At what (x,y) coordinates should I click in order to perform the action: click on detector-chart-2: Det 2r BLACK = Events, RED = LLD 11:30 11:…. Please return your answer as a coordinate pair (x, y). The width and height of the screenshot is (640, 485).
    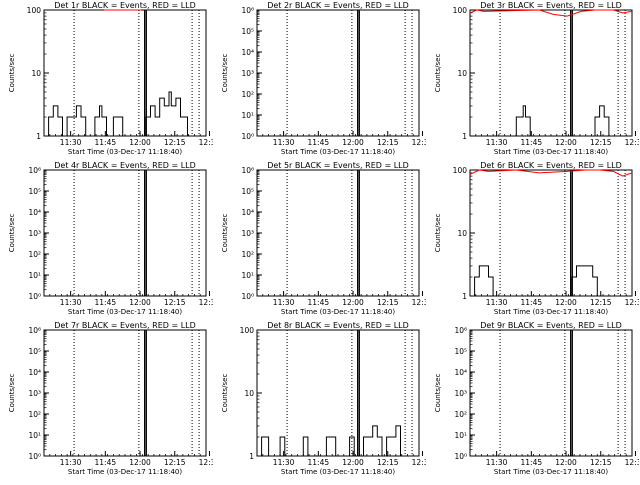
    Looking at the image, I should click on (344, 78).